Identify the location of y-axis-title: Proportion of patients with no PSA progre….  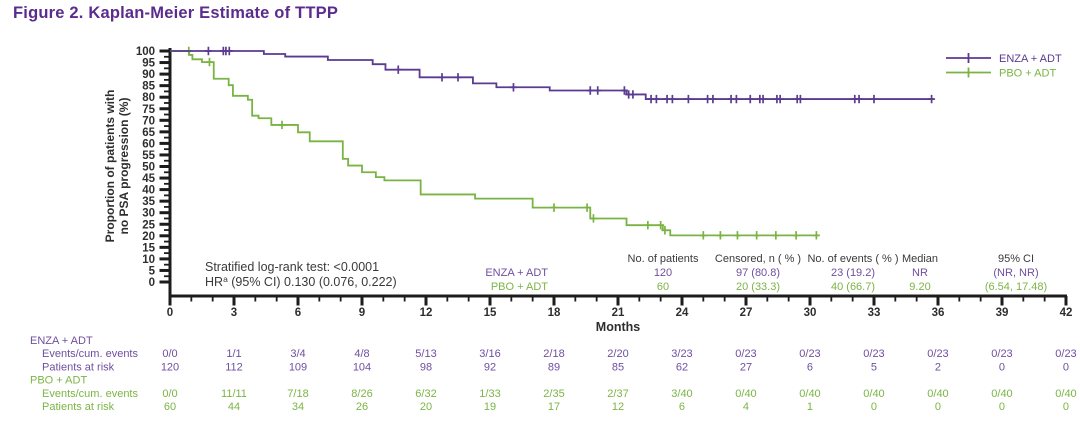
(117, 166).